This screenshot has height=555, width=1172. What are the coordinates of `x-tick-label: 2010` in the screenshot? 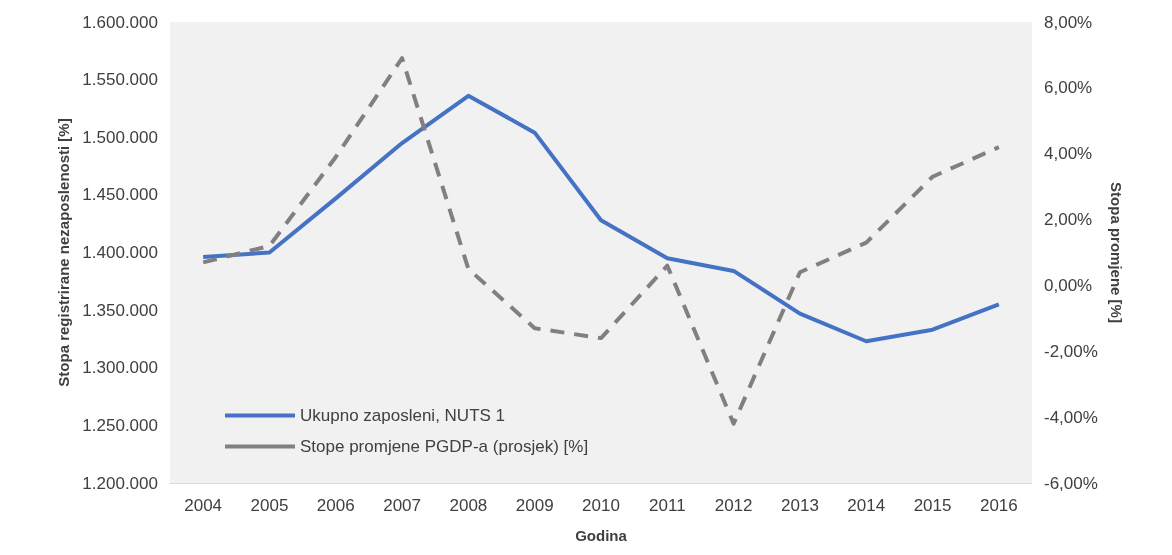 It's located at (601, 505).